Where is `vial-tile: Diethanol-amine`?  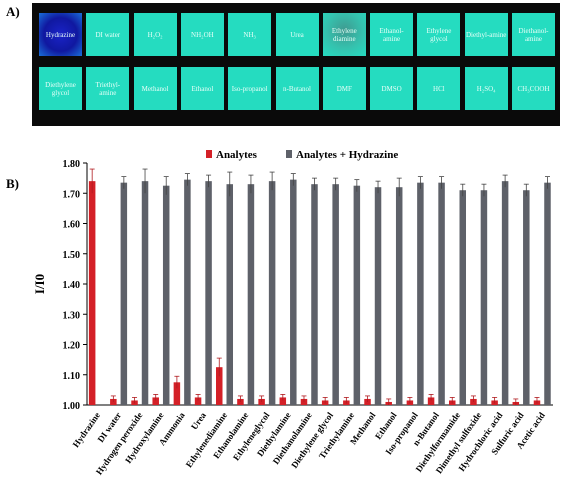 vial-tile: Diethanol-amine is located at coordinates (533, 34).